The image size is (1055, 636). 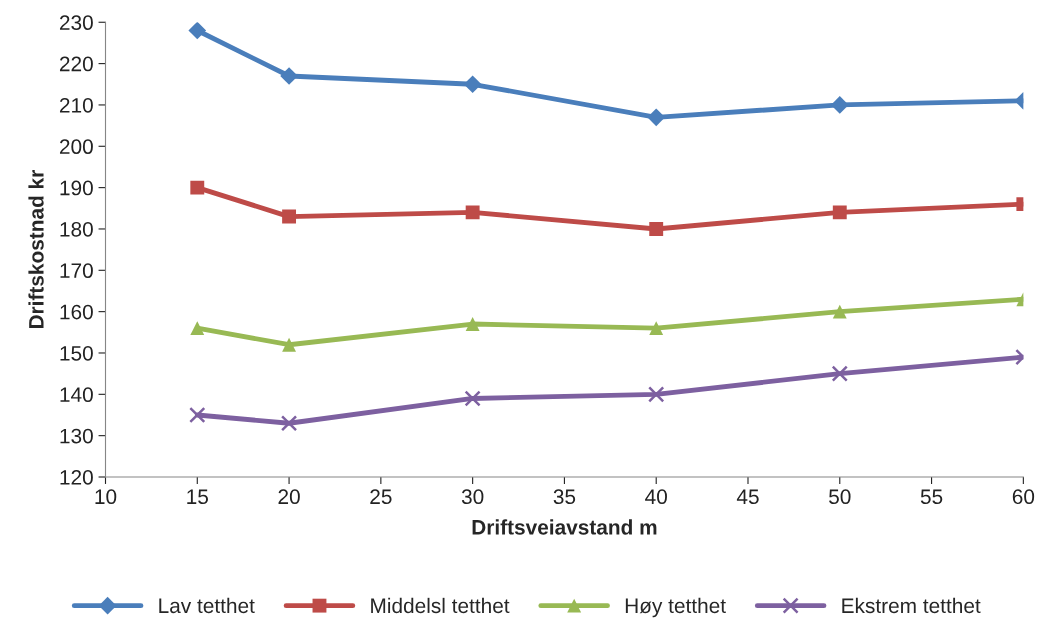 What do you see at coordinates (289, 497) in the screenshot?
I see `x-tick-label: 20` at bounding box center [289, 497].